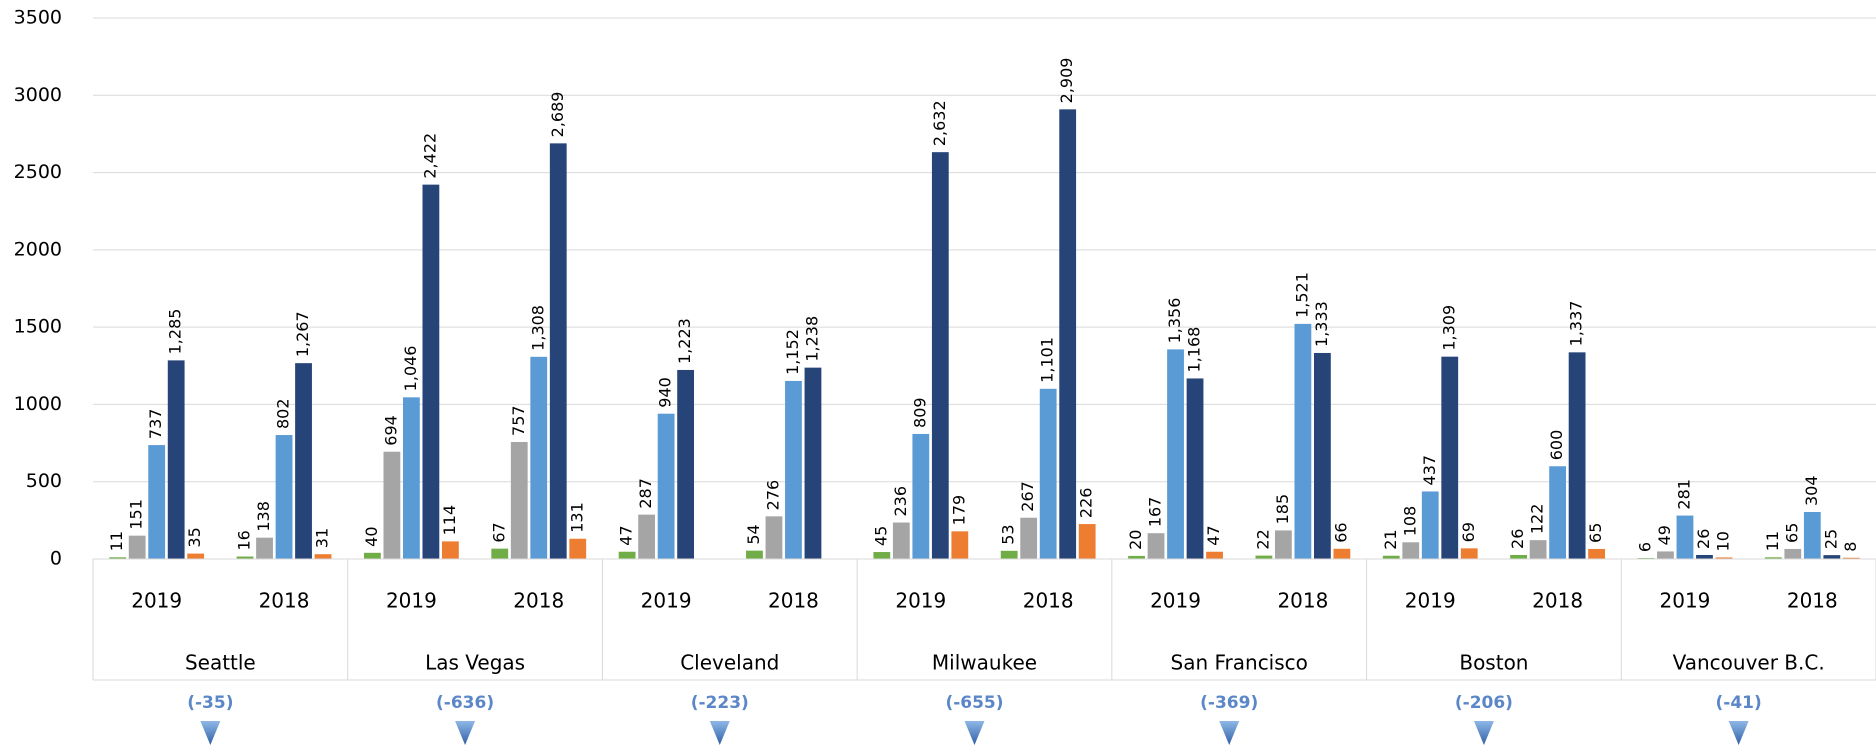  What do you see at coordinates (210, 703) in the screenshot?
I see `annotation: (-35)` at bounding box center [210, 703].